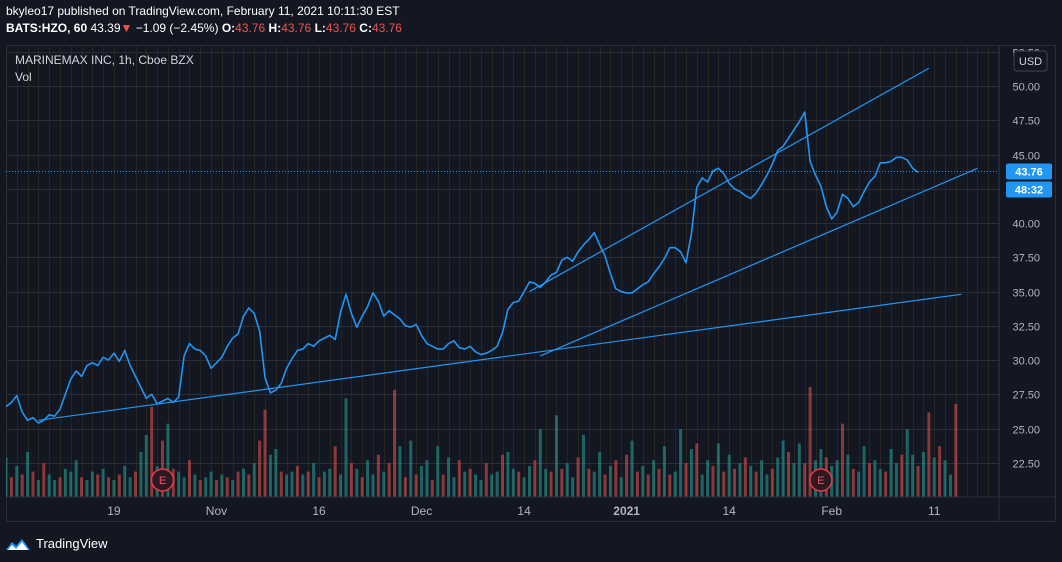 The height and width of the screenshot is (562, 1062). Describe the element at coordinates (365, 28) in the screenshot. I see `close-label: C:` at that location.